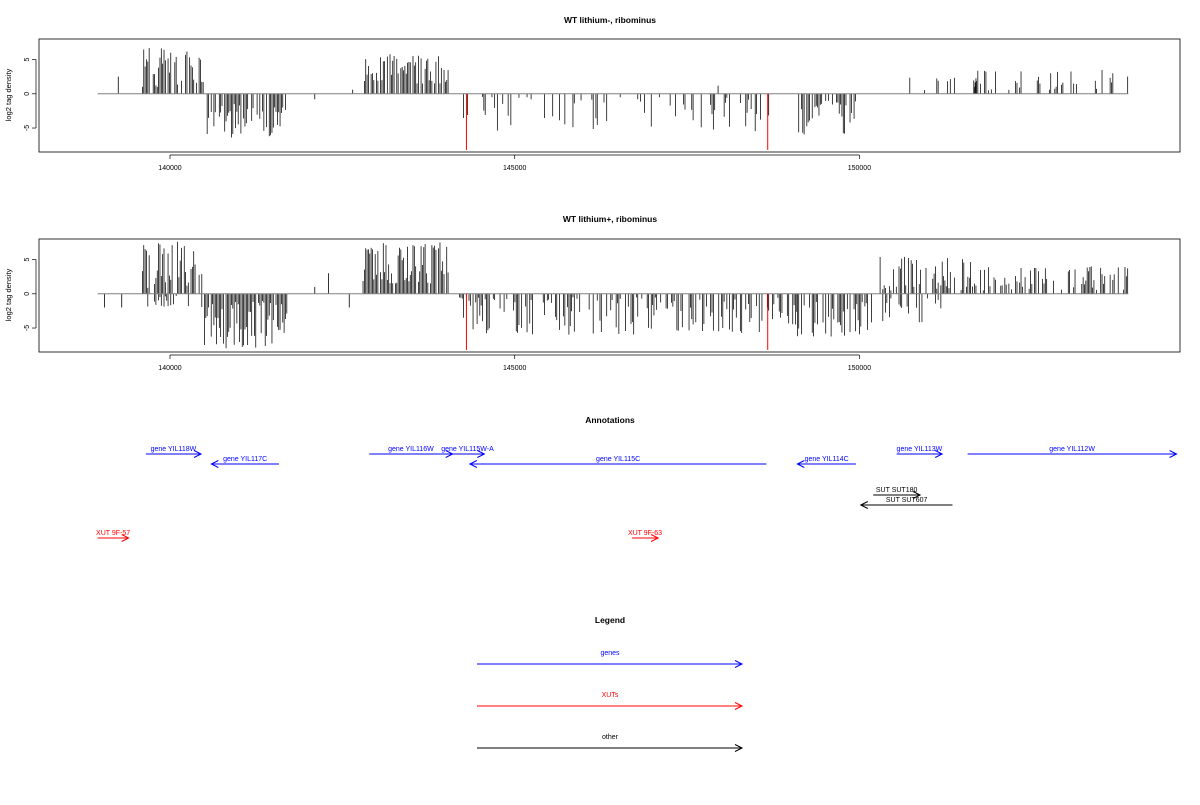 This screenshot has height=805, width=1200. Describe the element at coordinates (610, 20) in the screenshot. I see `panel-title: WT lithium-, ribominus` at that location.